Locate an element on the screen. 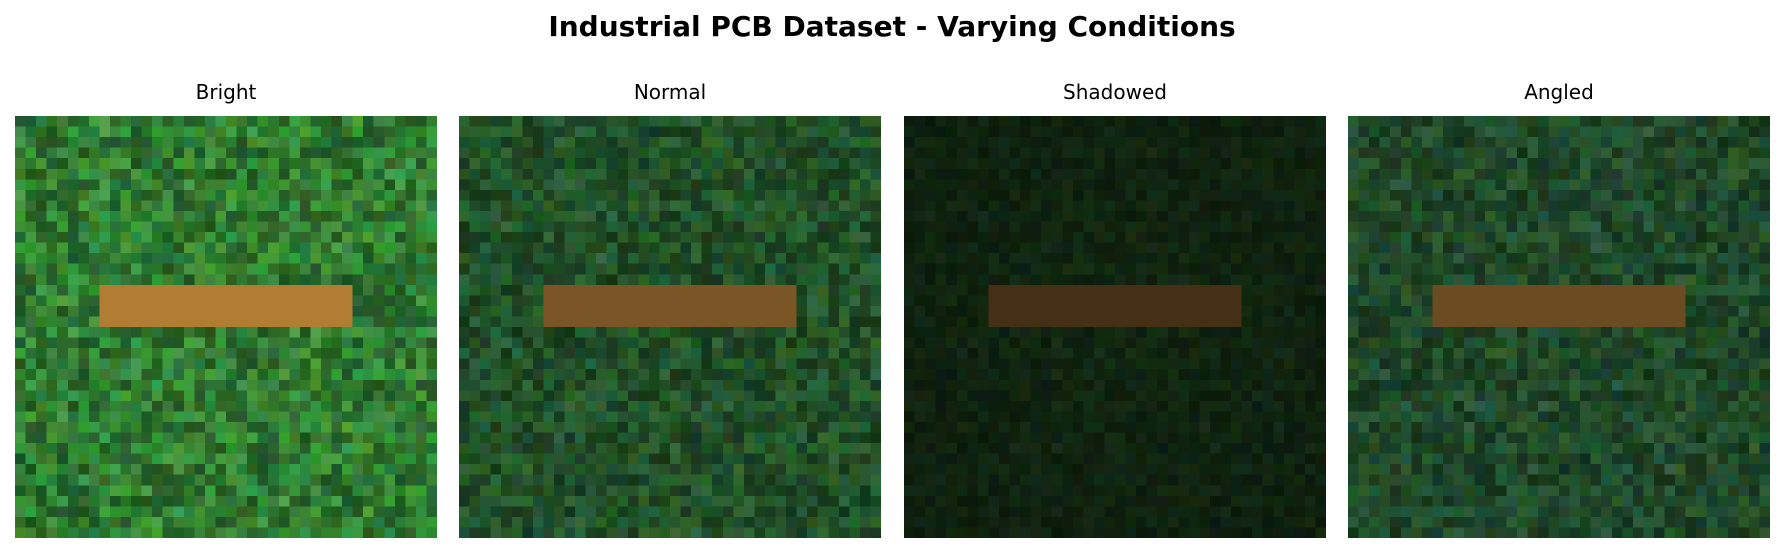 This screenshot has width=1784, height=554. panel-title: Bright is located at coordinates (226, 92).